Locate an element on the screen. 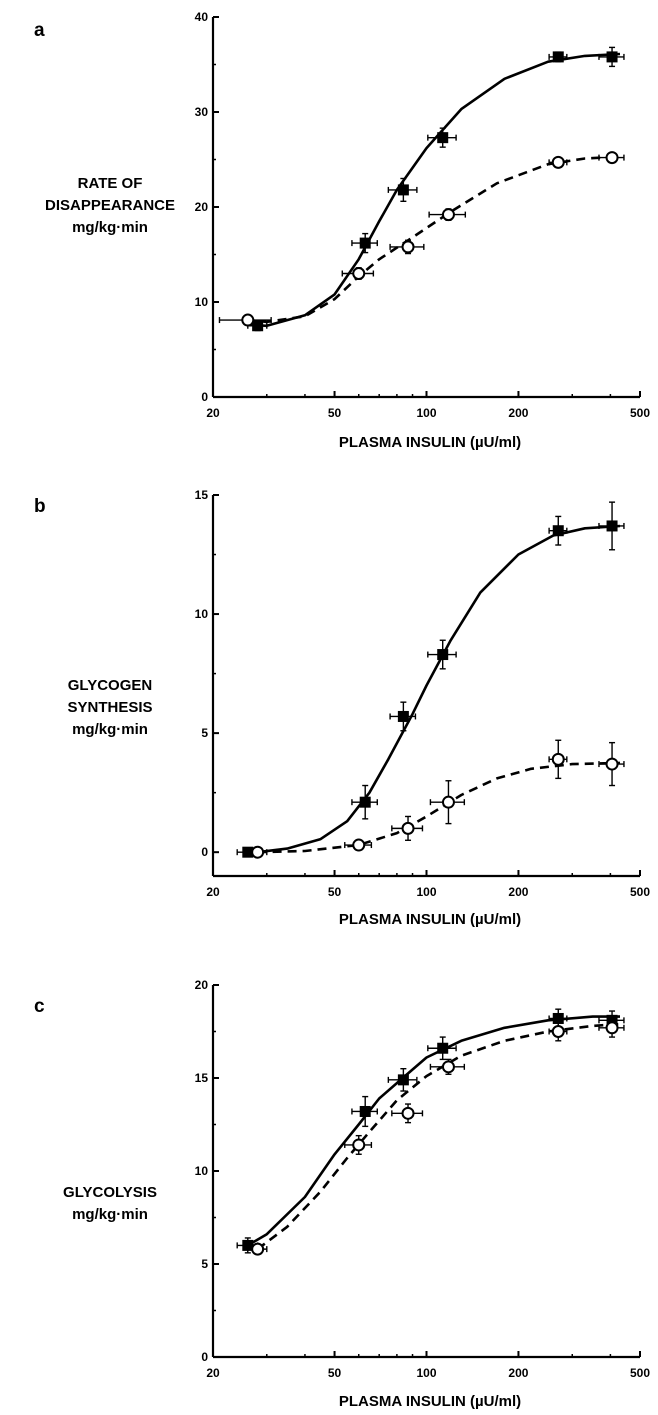 The image size is (658, 1415). panel-a-ytick-label: 0 is located at coordinates (204, 397).